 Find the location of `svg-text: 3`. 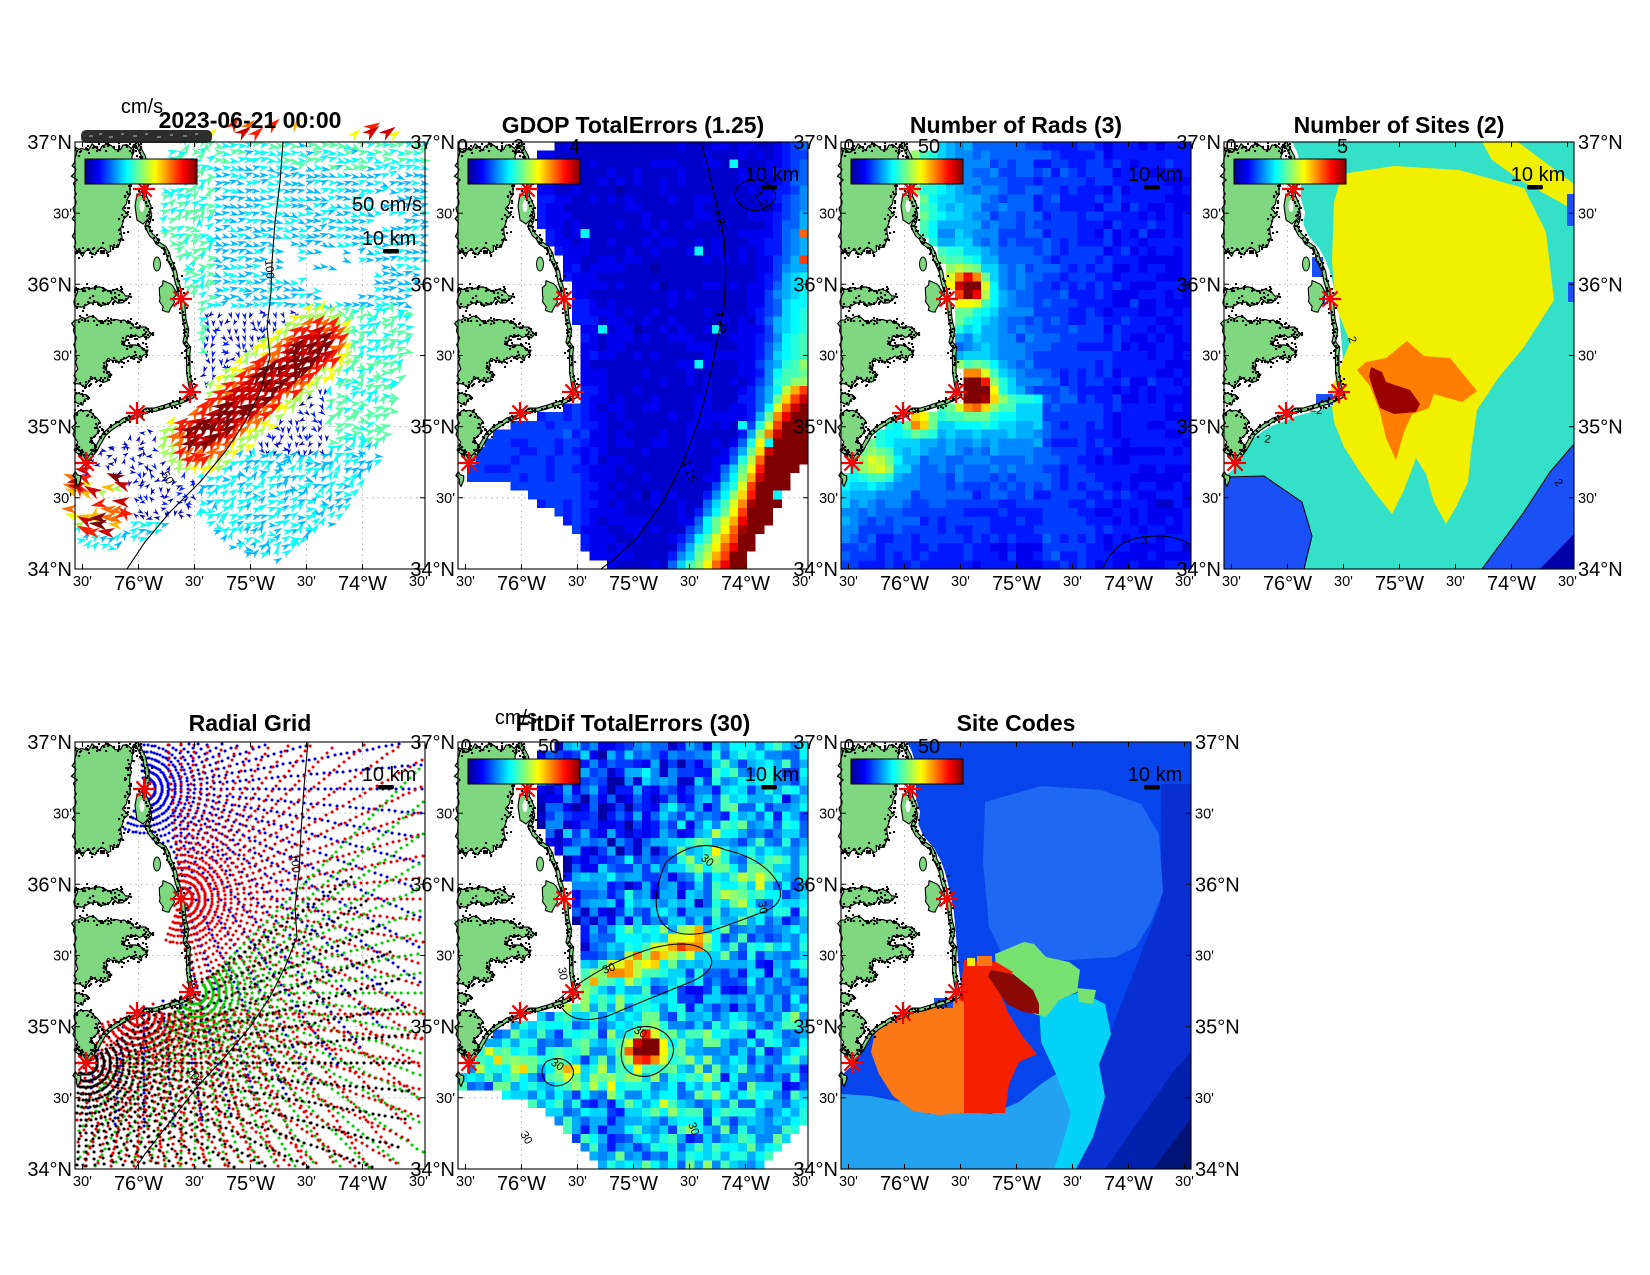

svg-text: 3 is located at coordinates (1144, 541).